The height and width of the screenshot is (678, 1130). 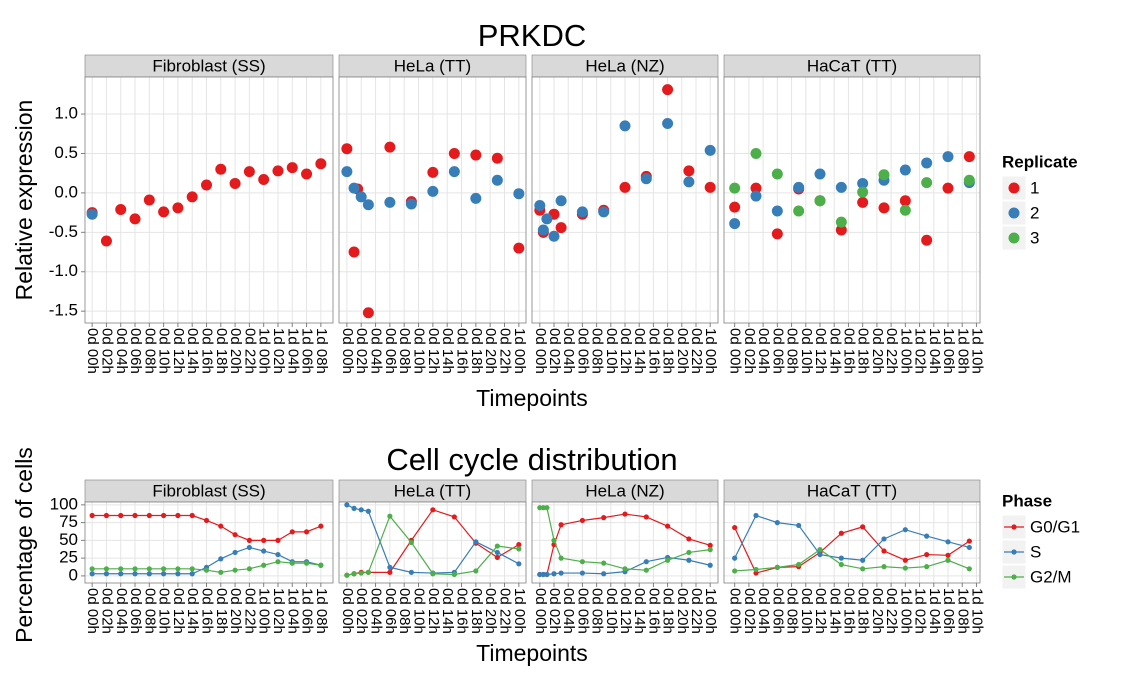 I want to click on y-tick-label: -1.0, so click(x=63, y=270).